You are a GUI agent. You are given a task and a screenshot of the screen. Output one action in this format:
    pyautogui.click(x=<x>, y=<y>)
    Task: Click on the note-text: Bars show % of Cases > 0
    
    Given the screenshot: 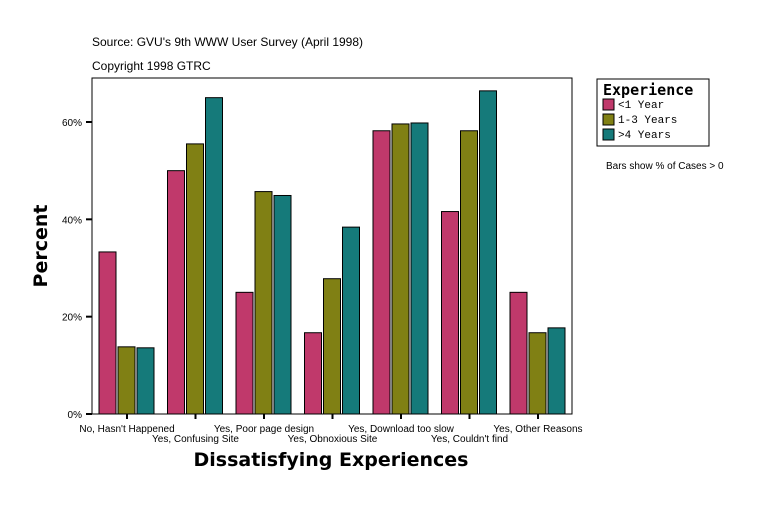 What is the action you would take?
    pyautogui.click(x=665, y=166)
    